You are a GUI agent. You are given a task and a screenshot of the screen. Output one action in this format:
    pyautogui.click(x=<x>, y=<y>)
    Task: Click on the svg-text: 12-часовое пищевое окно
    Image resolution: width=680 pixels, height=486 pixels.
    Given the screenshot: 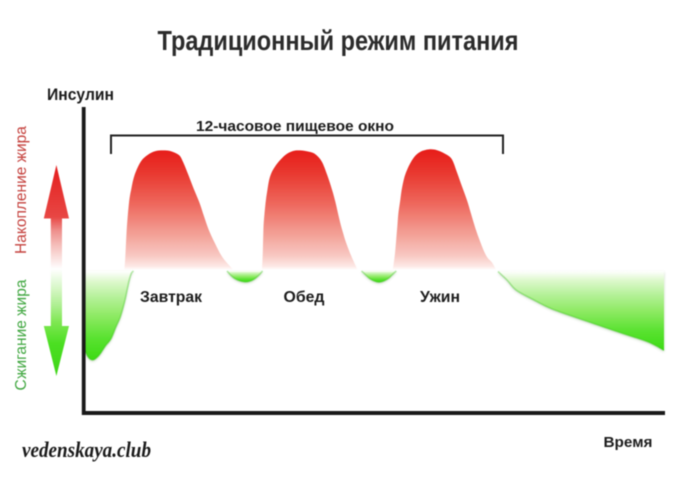 What is the action you would take?
    pyautogui.click(x=295, y=126)
    